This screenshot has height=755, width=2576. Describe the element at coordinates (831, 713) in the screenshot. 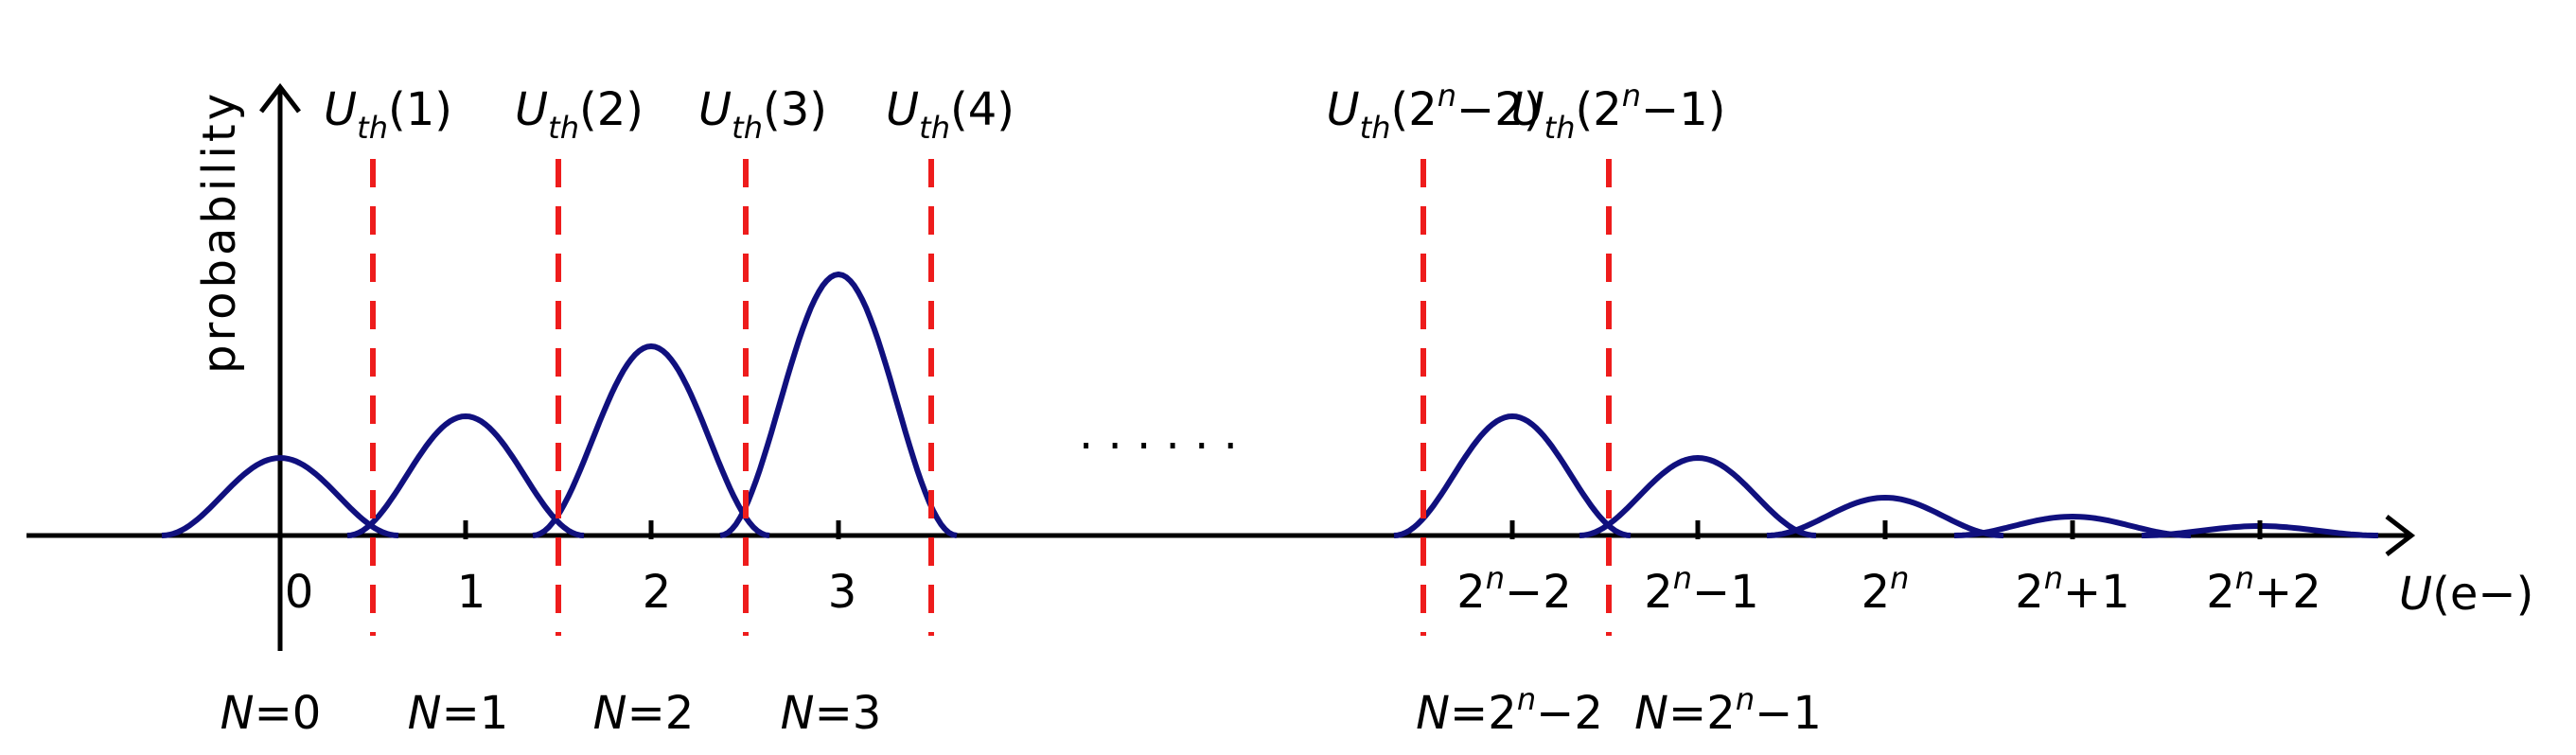

I see `state-label-3: N=3` at that location.